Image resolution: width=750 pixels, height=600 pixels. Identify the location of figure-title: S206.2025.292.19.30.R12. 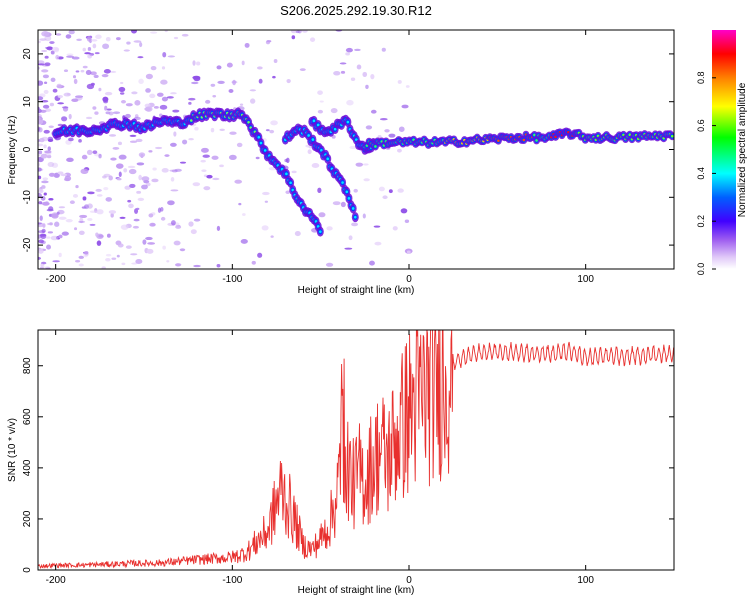
(356, 10).